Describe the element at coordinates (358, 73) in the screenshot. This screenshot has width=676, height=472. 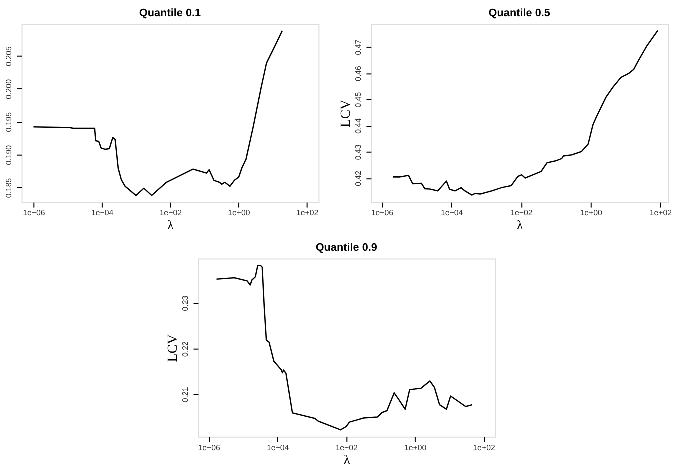
I see `y-tick-label: 0.46` at that location.